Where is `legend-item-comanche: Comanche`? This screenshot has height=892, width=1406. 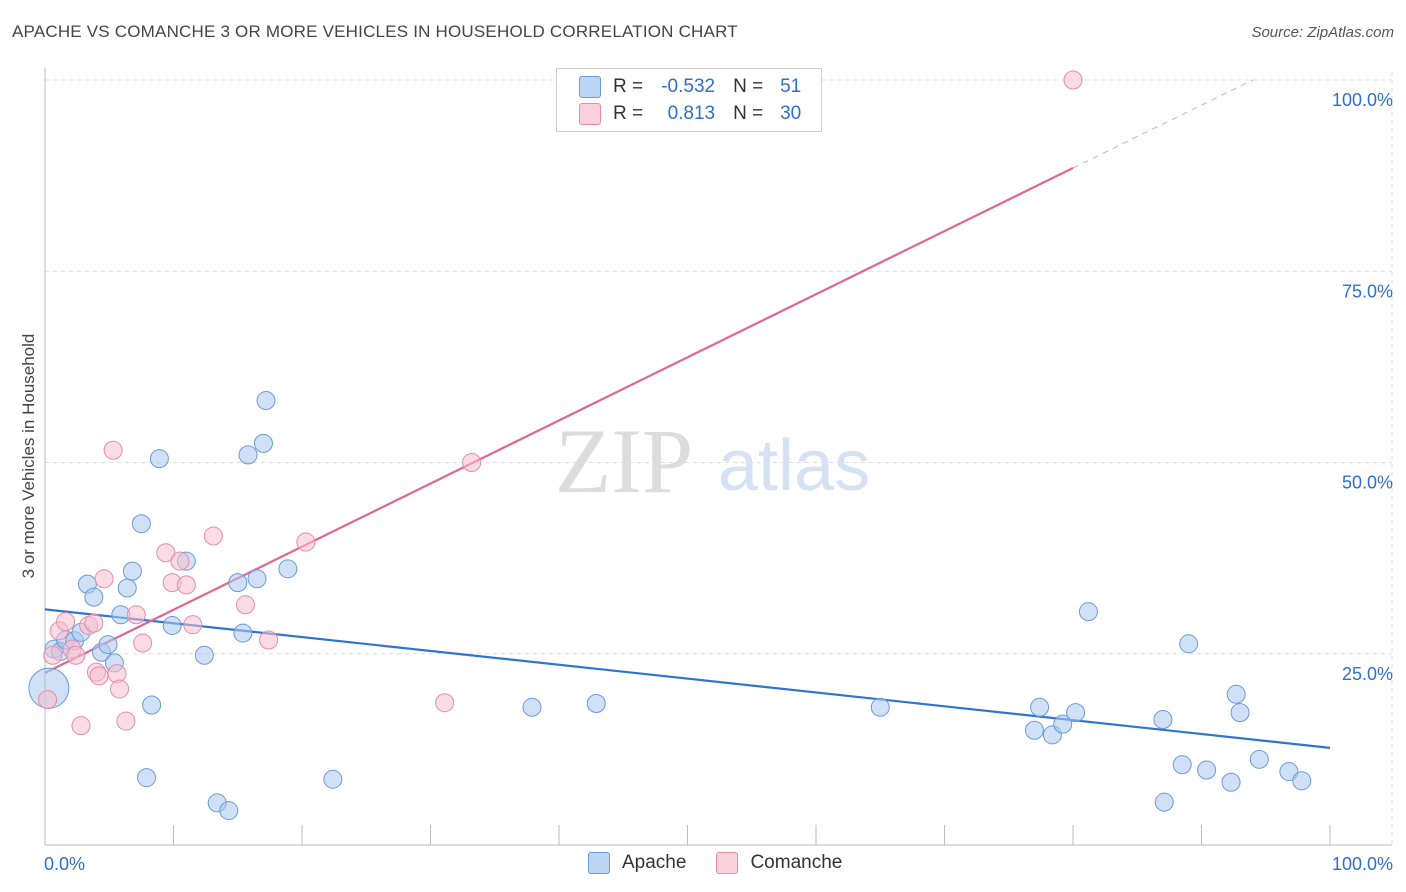 legend-item-comanche: Comanche is located at coordinates (779, 863).